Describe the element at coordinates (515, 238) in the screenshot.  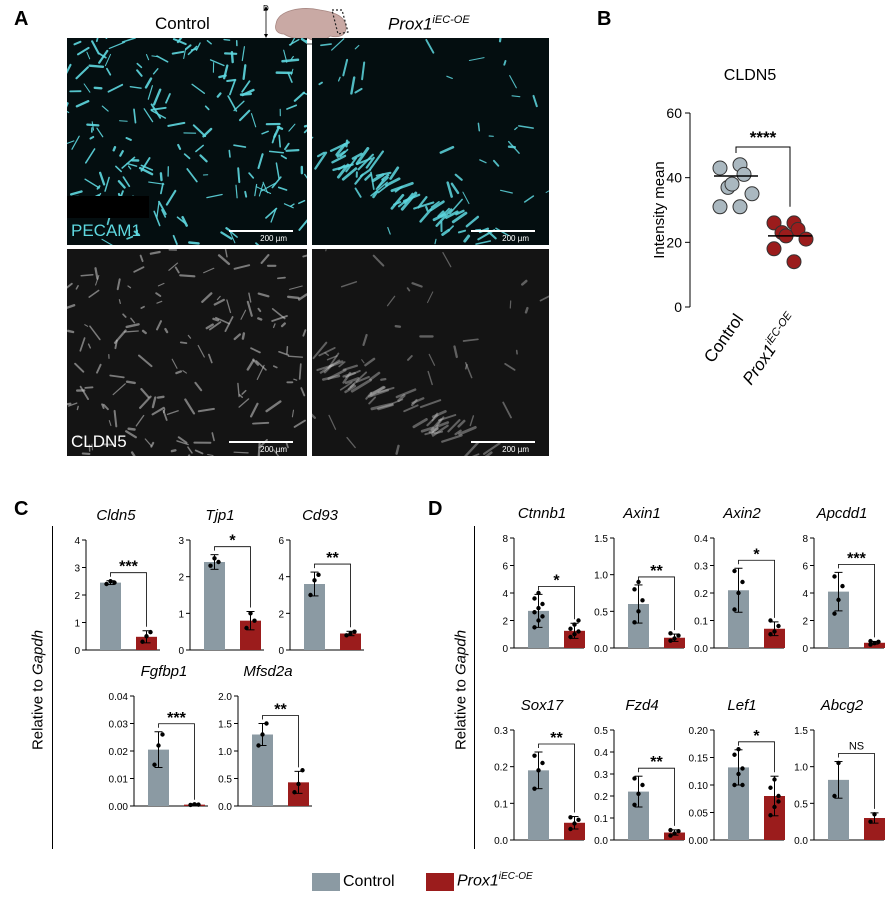
I see `scale-bar-text: 200 µm` at that location.